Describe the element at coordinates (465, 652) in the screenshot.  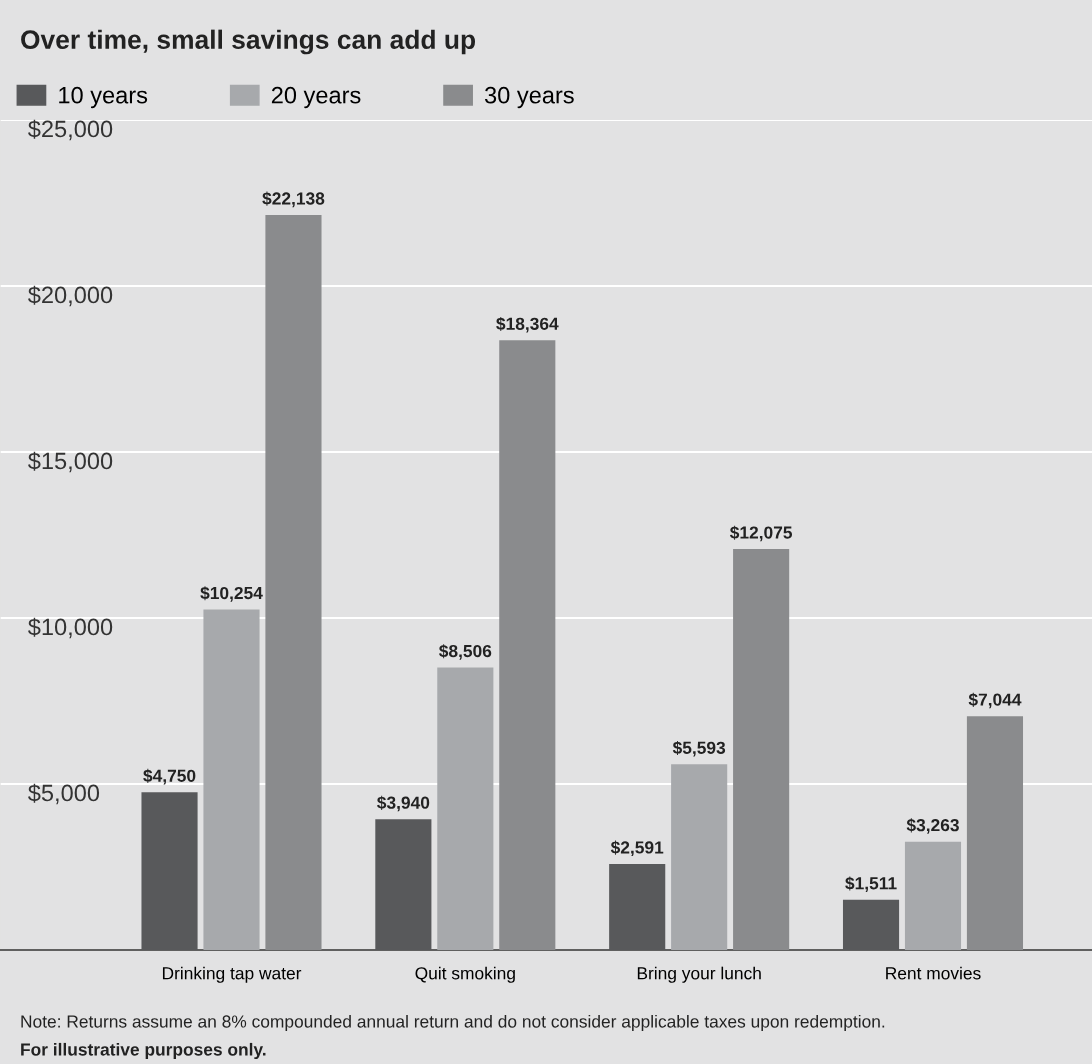
I see `text: $8,506` at that location.